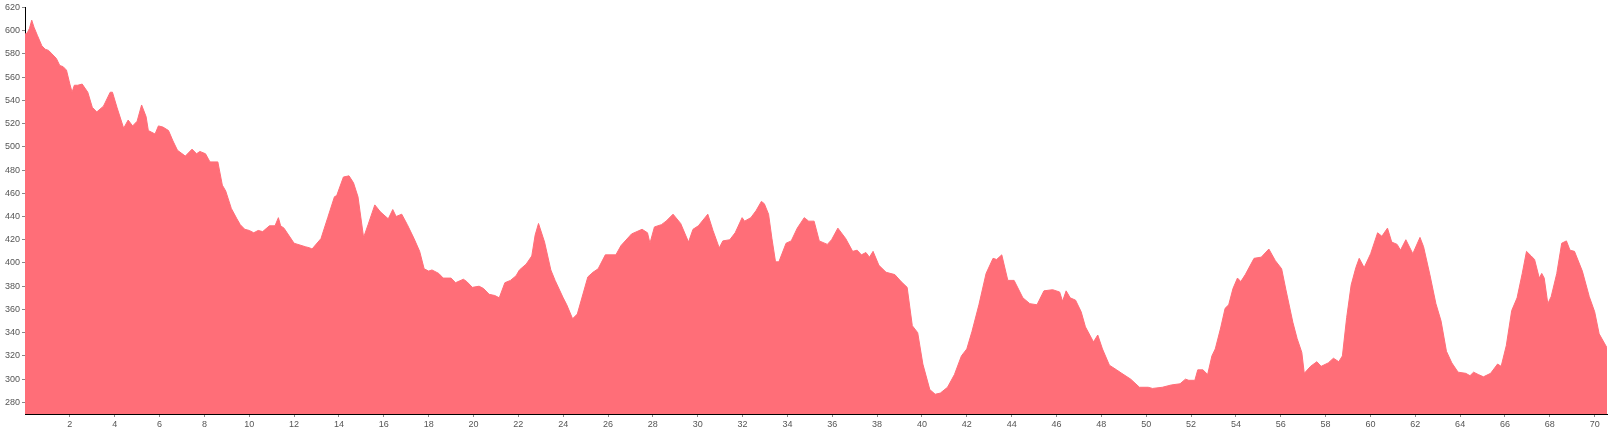 This screenshot has width=1613, height=429. Describe the element at coordinates (518, 423) in the screenshot. I see `x-tick-label: 22` at that location.